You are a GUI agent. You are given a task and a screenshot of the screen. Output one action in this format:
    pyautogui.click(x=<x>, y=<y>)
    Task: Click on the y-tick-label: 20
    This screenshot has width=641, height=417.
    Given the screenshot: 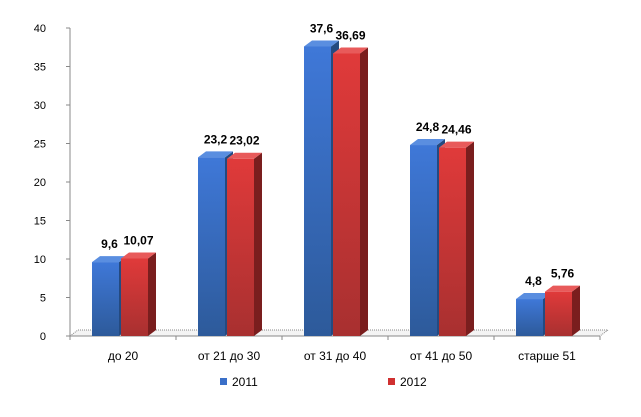 What is the action you would take?
    pyautogui.click(x=40, y=183)
    